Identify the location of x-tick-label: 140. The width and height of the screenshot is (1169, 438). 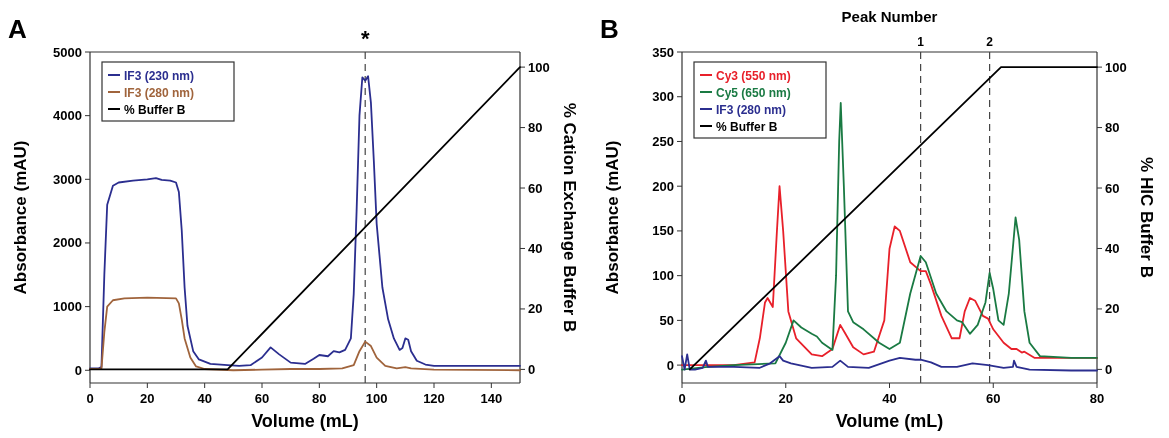
(491, 398).